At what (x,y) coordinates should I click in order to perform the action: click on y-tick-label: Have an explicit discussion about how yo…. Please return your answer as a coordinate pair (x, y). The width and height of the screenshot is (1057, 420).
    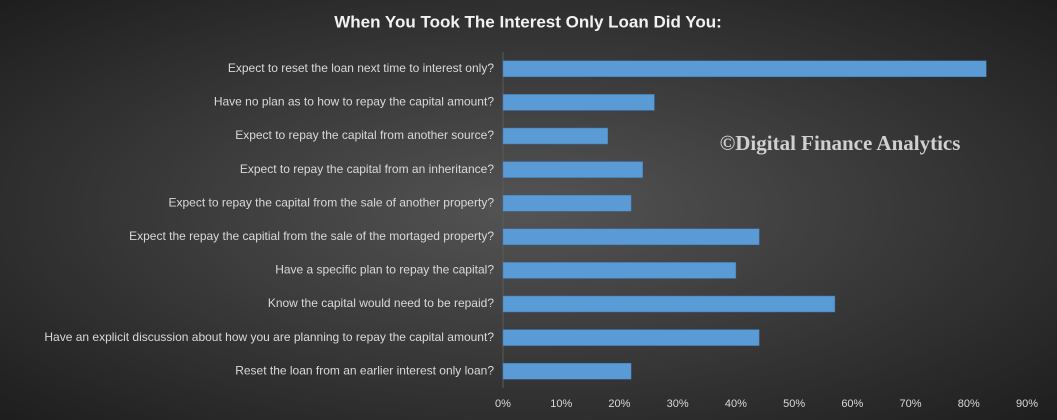
    Looking at the image, I should click on (269, 337).